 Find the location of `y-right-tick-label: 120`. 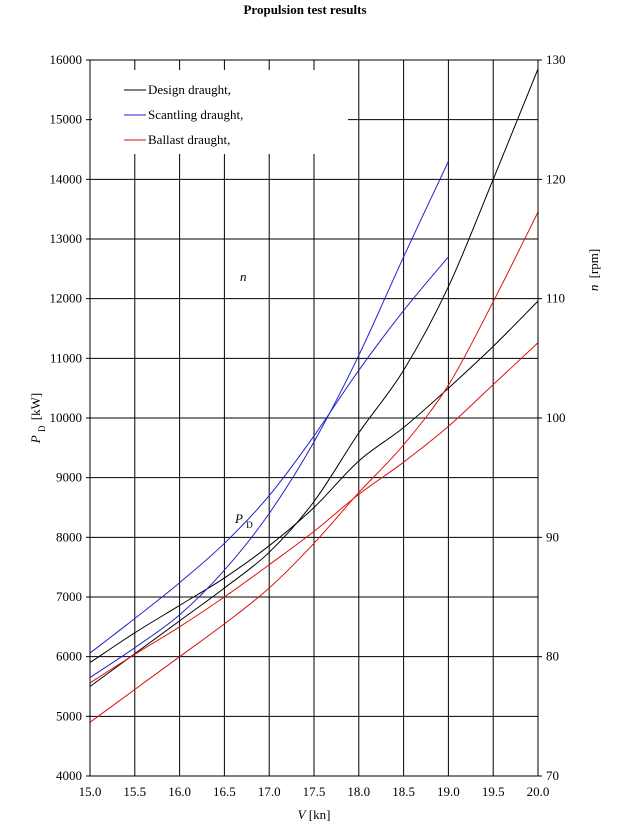

y-right-tick-label: 120 is located at coordinates (556, 178).